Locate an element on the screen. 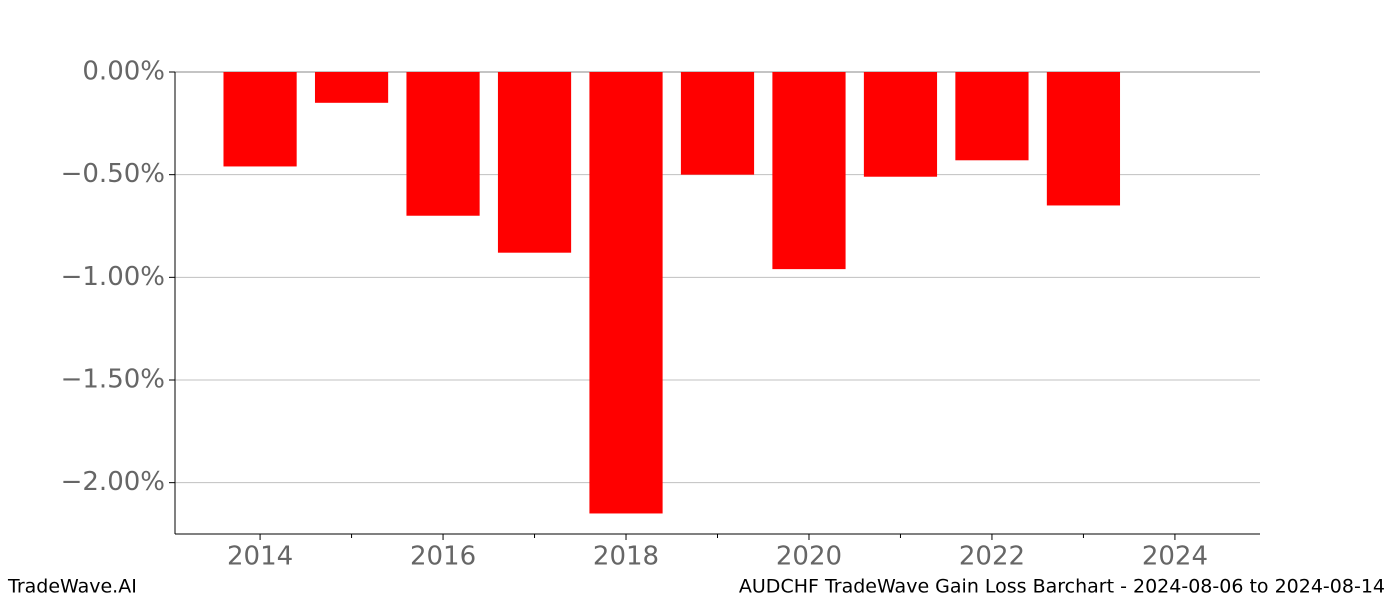 This screenshot has width=1400, height=600. y-tick-label: −2.00% is located at coordinates (113, 482).